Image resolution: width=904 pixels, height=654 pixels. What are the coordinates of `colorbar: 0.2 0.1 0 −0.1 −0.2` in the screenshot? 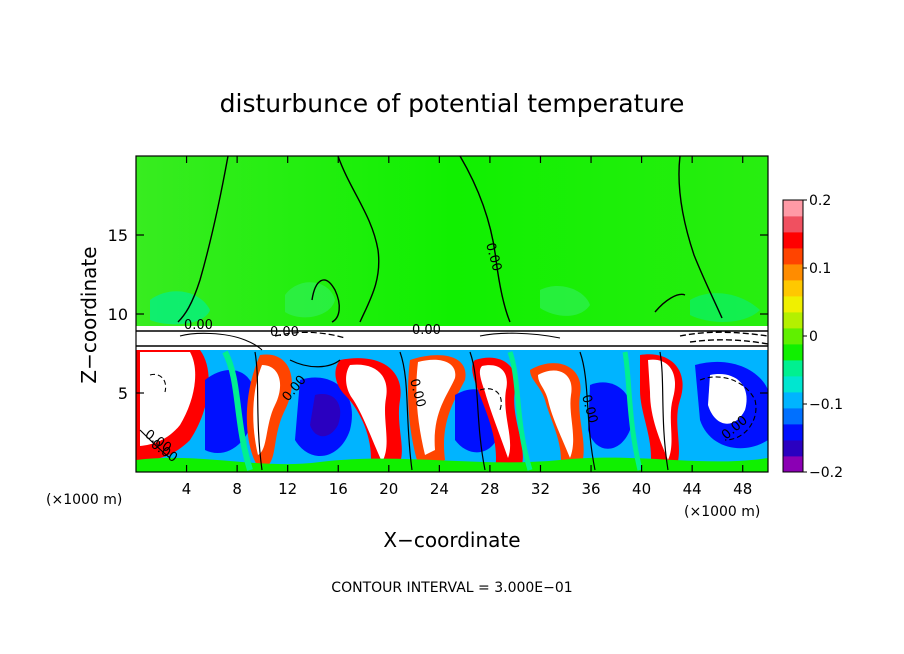 It's located at (812, 337).